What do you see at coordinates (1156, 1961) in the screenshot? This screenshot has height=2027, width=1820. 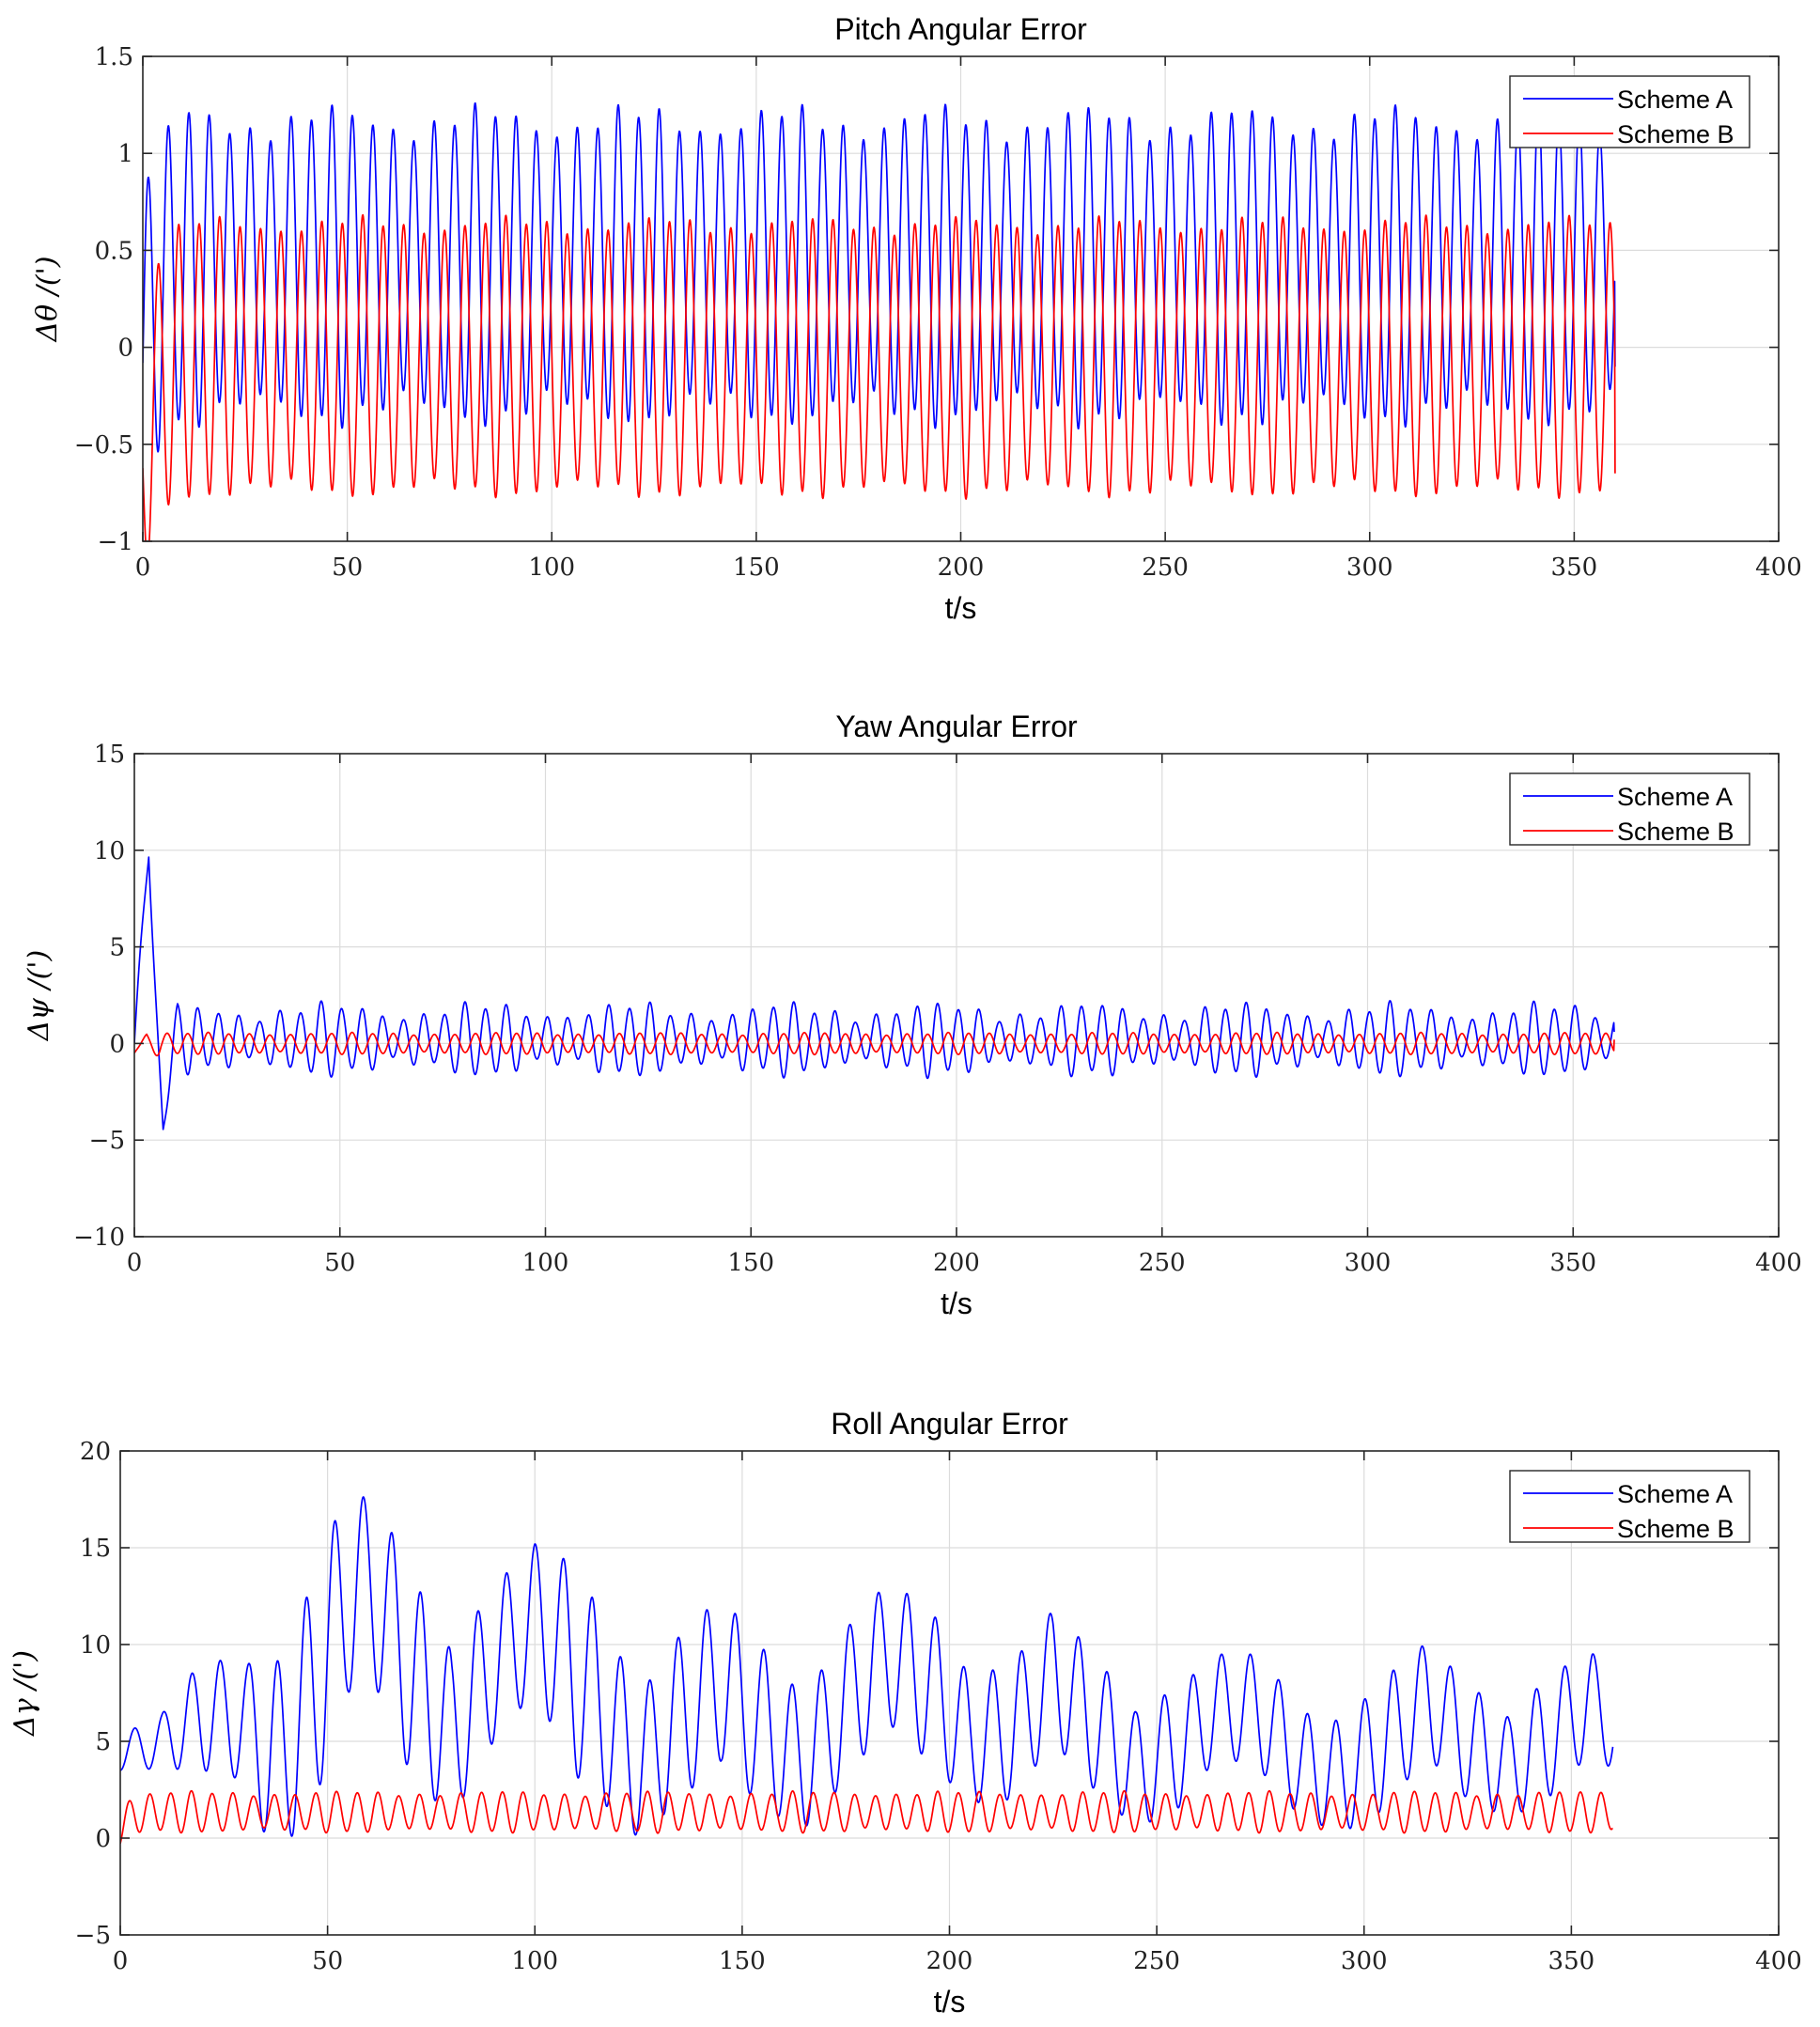 I see `roll-x-tick-label: 250` at bounding box center [1156, 1961].